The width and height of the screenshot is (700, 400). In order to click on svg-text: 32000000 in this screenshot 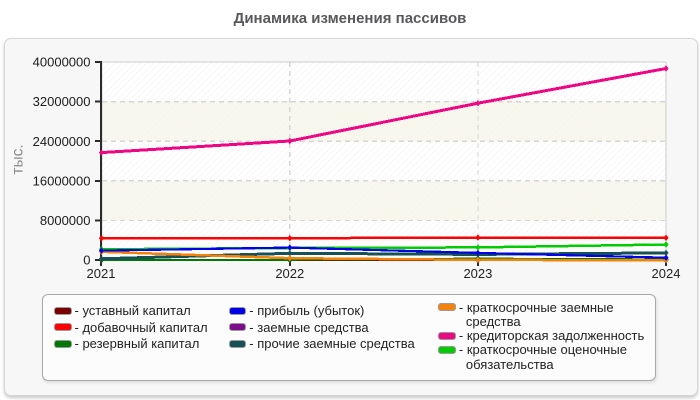, I will do `click(62, 101)`.